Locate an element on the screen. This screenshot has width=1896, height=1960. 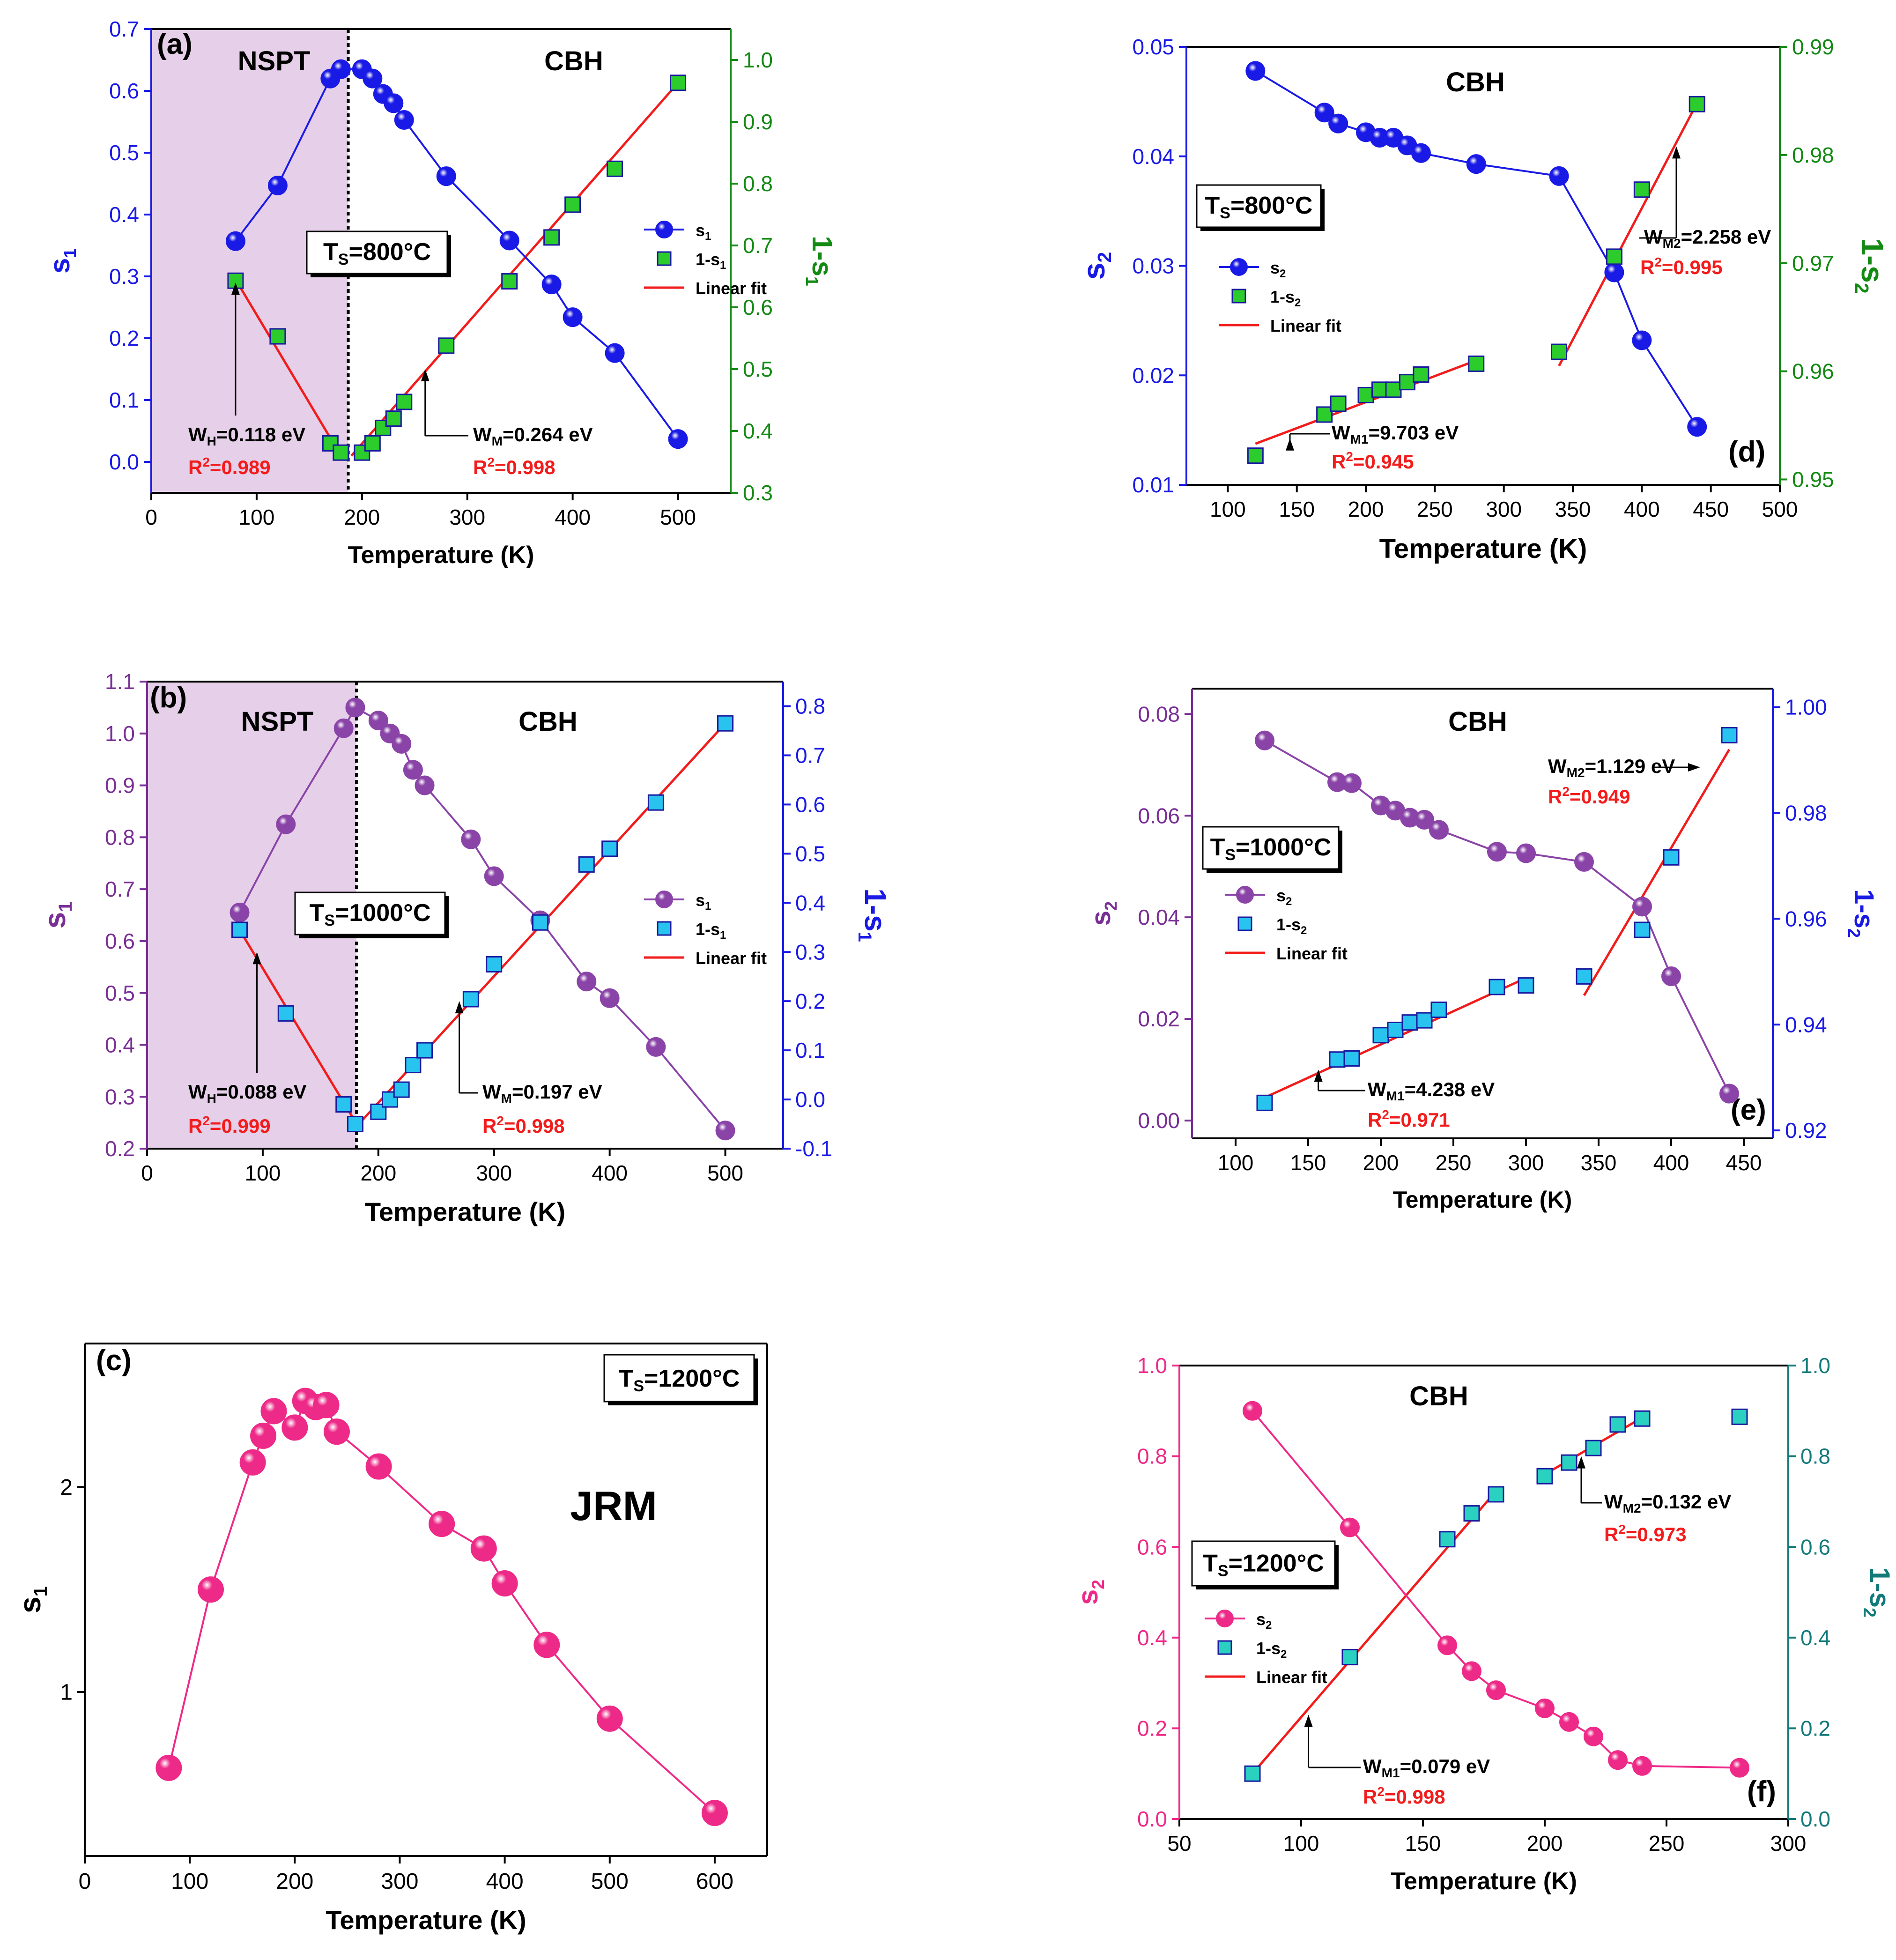
annotation-energy: WH=0.118 eV is located at coordinates (247, 435).